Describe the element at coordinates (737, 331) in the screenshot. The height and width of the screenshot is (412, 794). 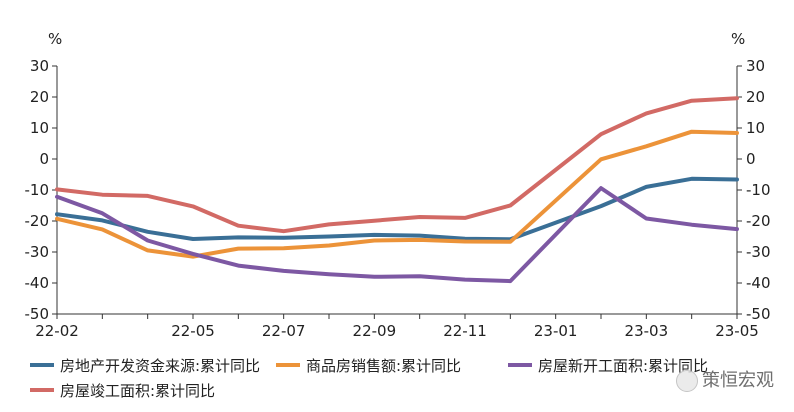
I see `x-tick-label: 23-05` at that location.